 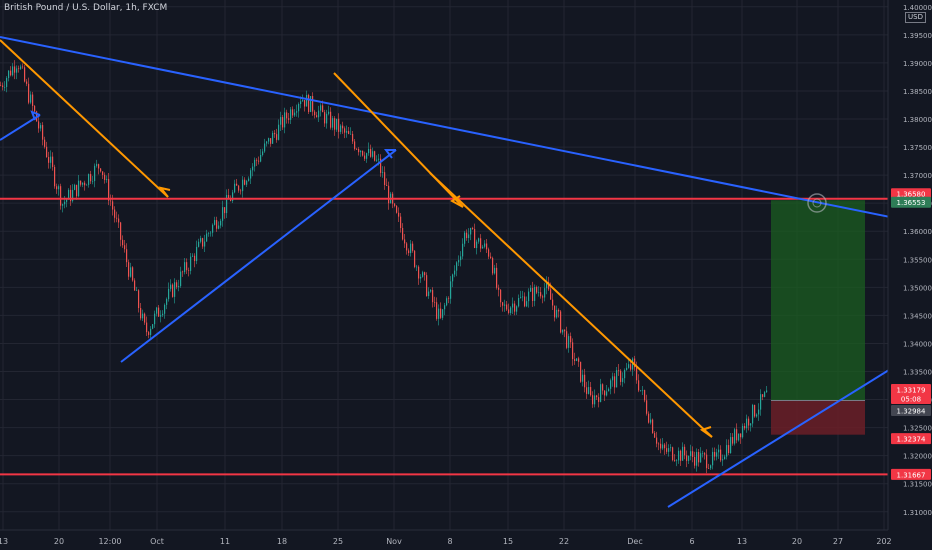 What do you see at coordinates (838, 541) in the screenshot?
I see `x-tick-label: 27` at bounding box center [838, 541].